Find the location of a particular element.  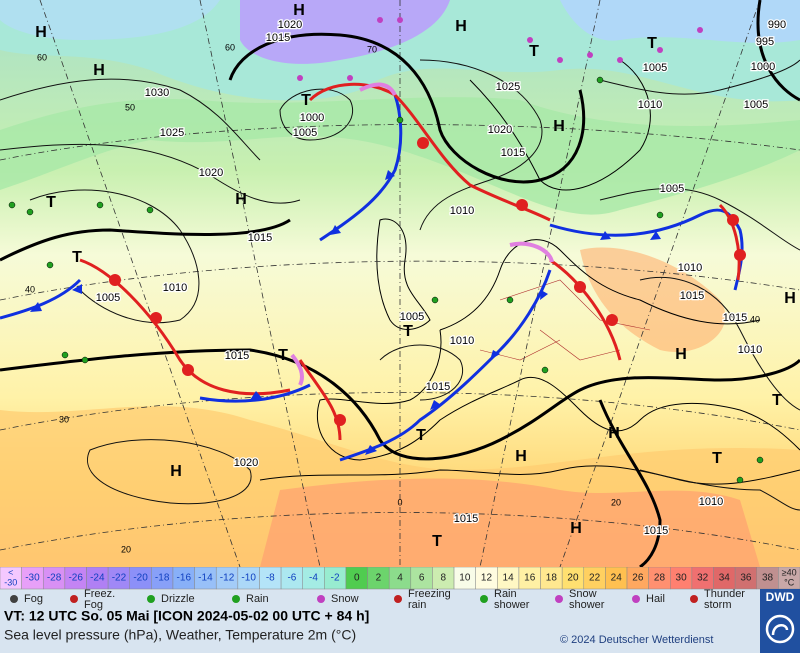

temperature-label: 8 is located at coordinates (443, 578).